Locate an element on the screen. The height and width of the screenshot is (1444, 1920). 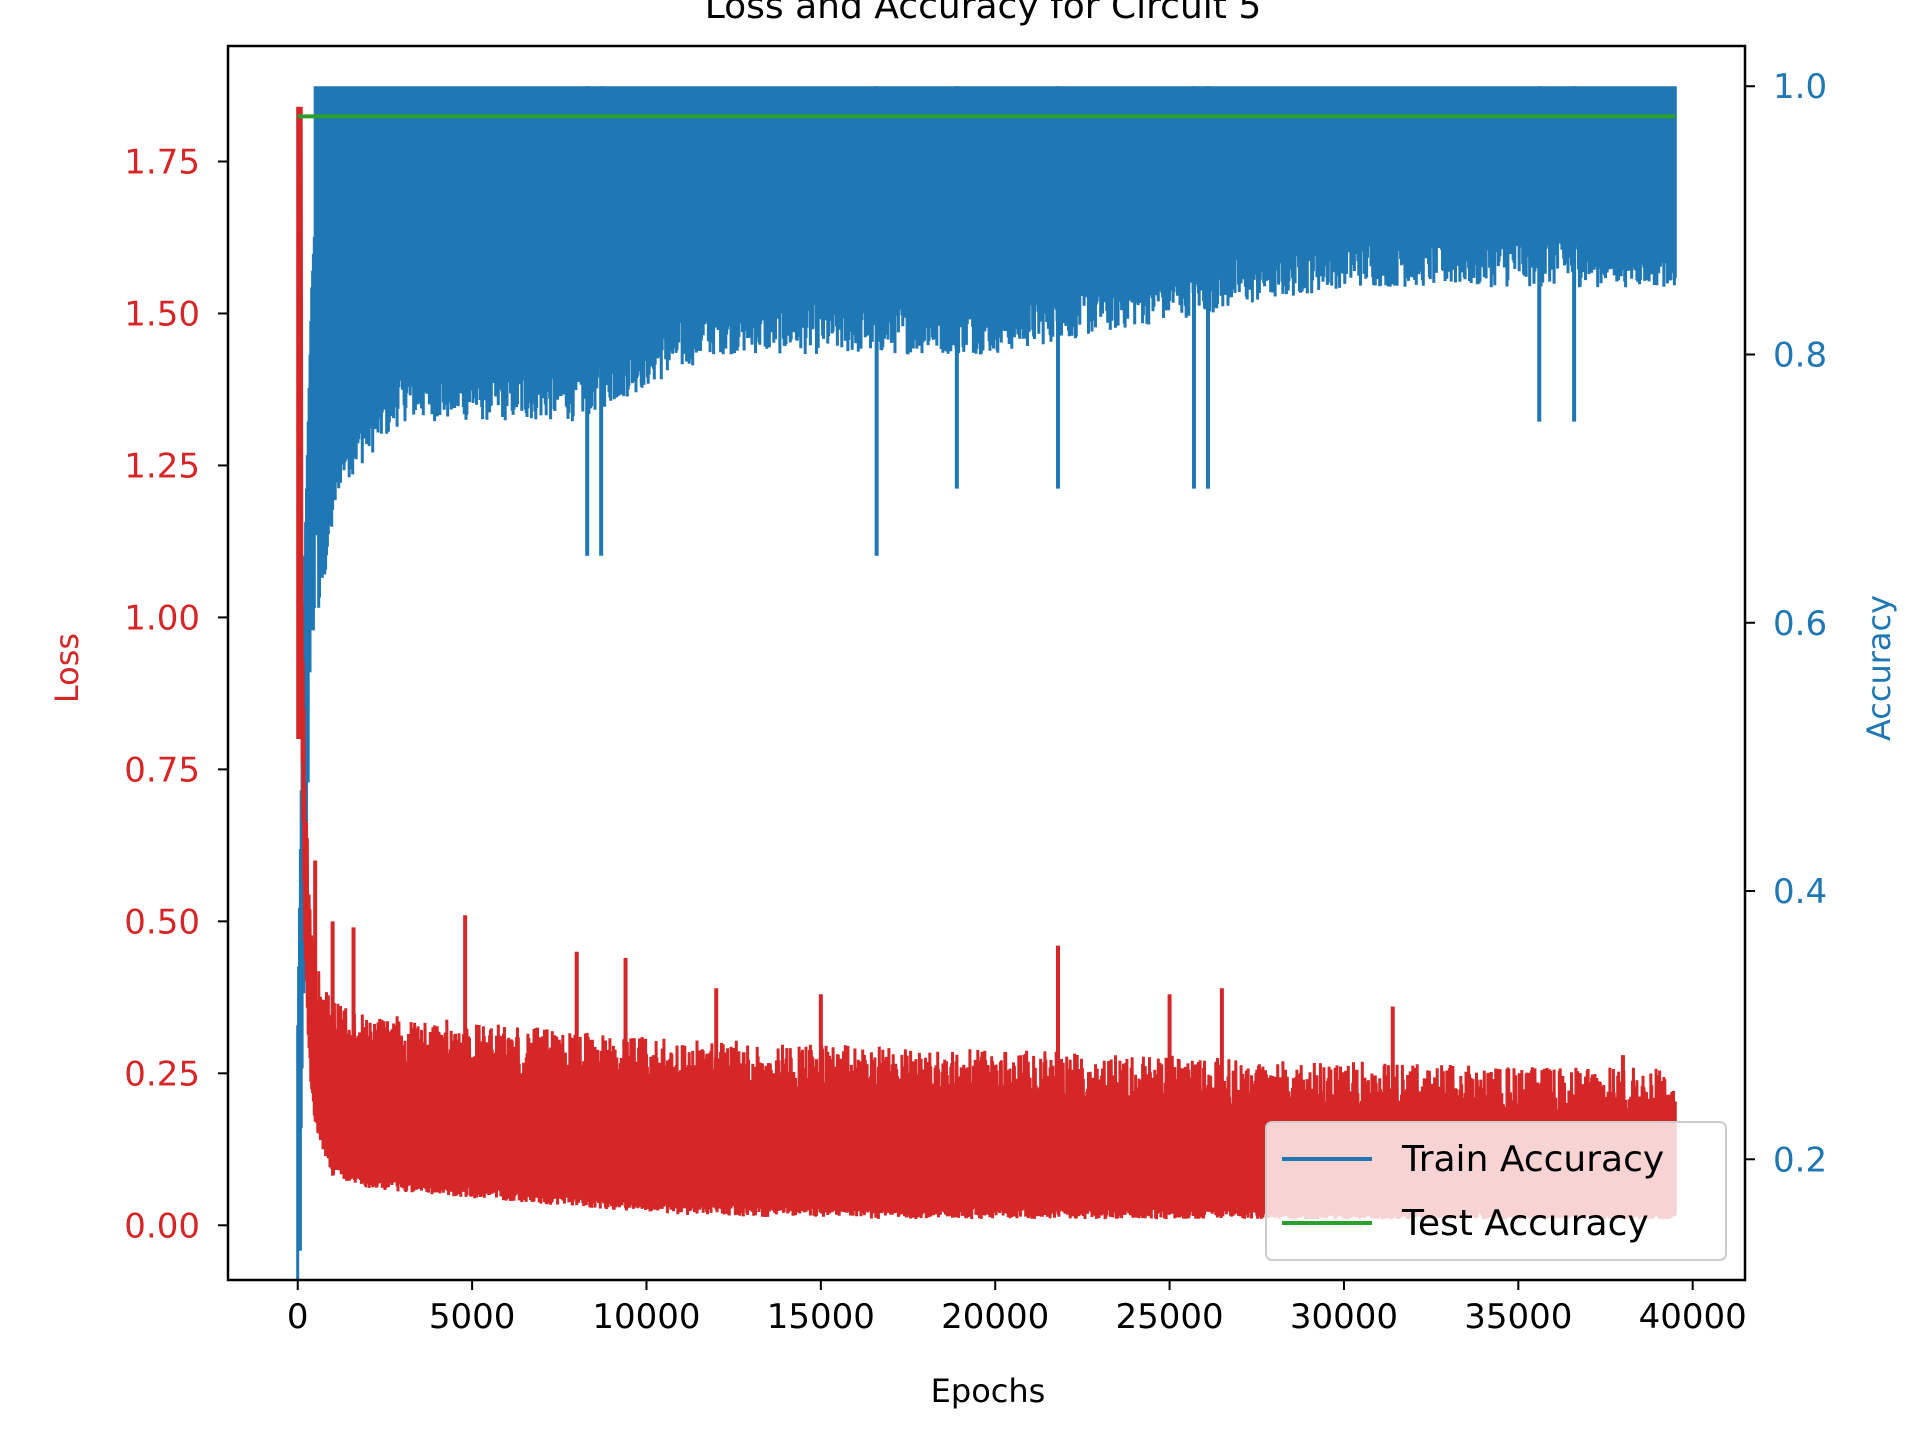
x-tick-label: 5000 is located at coordinates (472, 1317).